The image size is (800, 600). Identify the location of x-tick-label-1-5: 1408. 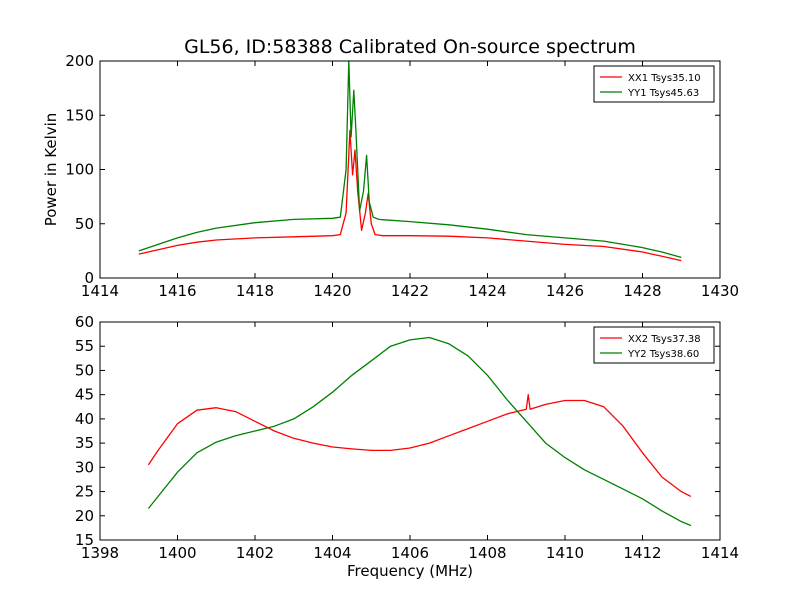
(487, 553).